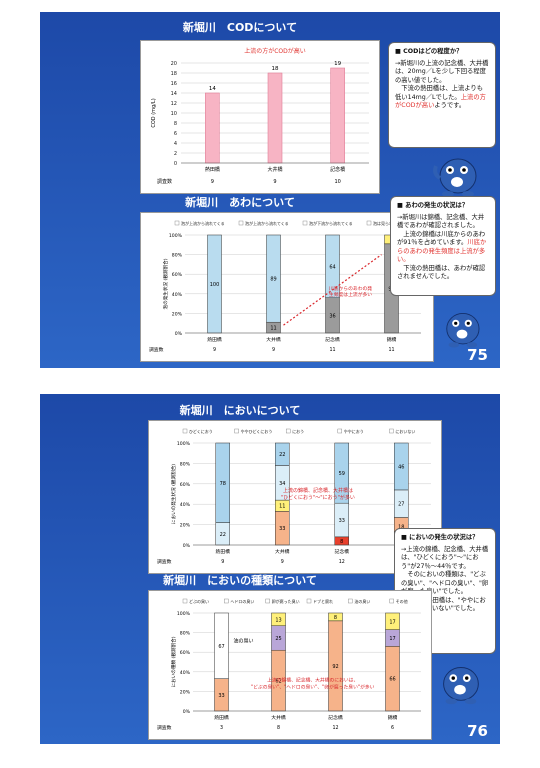 Image resolution: width=540 pixels, height=768 pixels. What do you see at coordinates (175, 154) in the screenshot?
I see `y-tick-label: 2` at bounding box center [175, 154].